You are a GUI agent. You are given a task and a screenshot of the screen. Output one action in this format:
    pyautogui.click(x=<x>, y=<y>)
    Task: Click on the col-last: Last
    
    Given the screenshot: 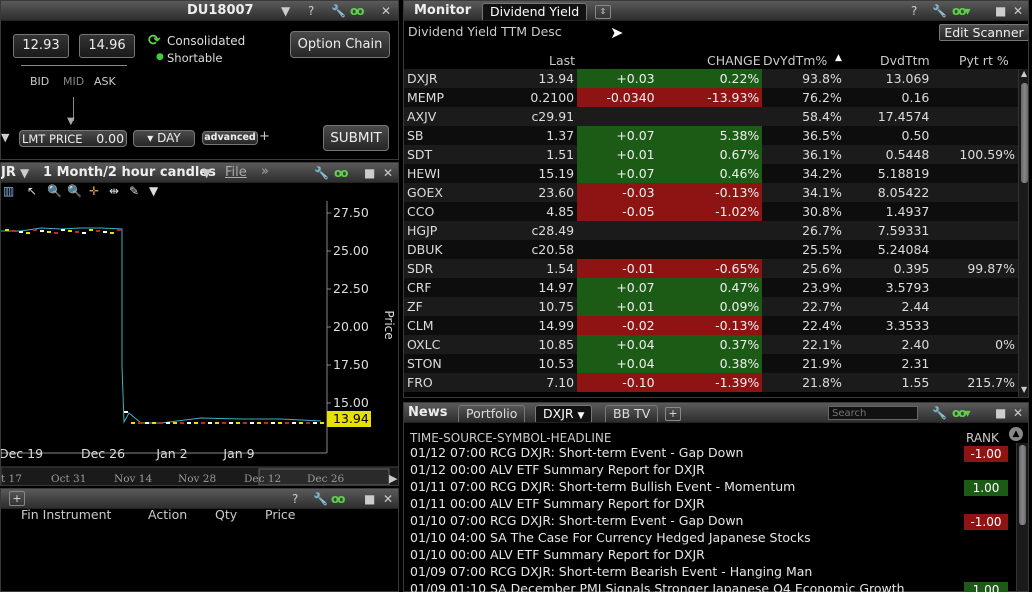 What is the action you would take?
    pyautogui.click(x=562, y=60)
    